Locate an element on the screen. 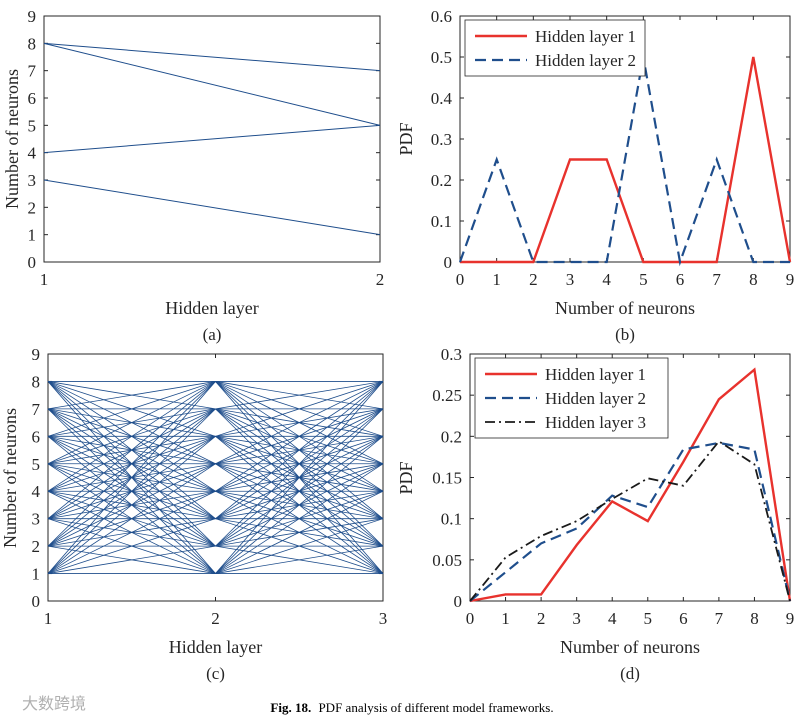  y-tick-label-a: 3 is located at coordinates (32, 180).